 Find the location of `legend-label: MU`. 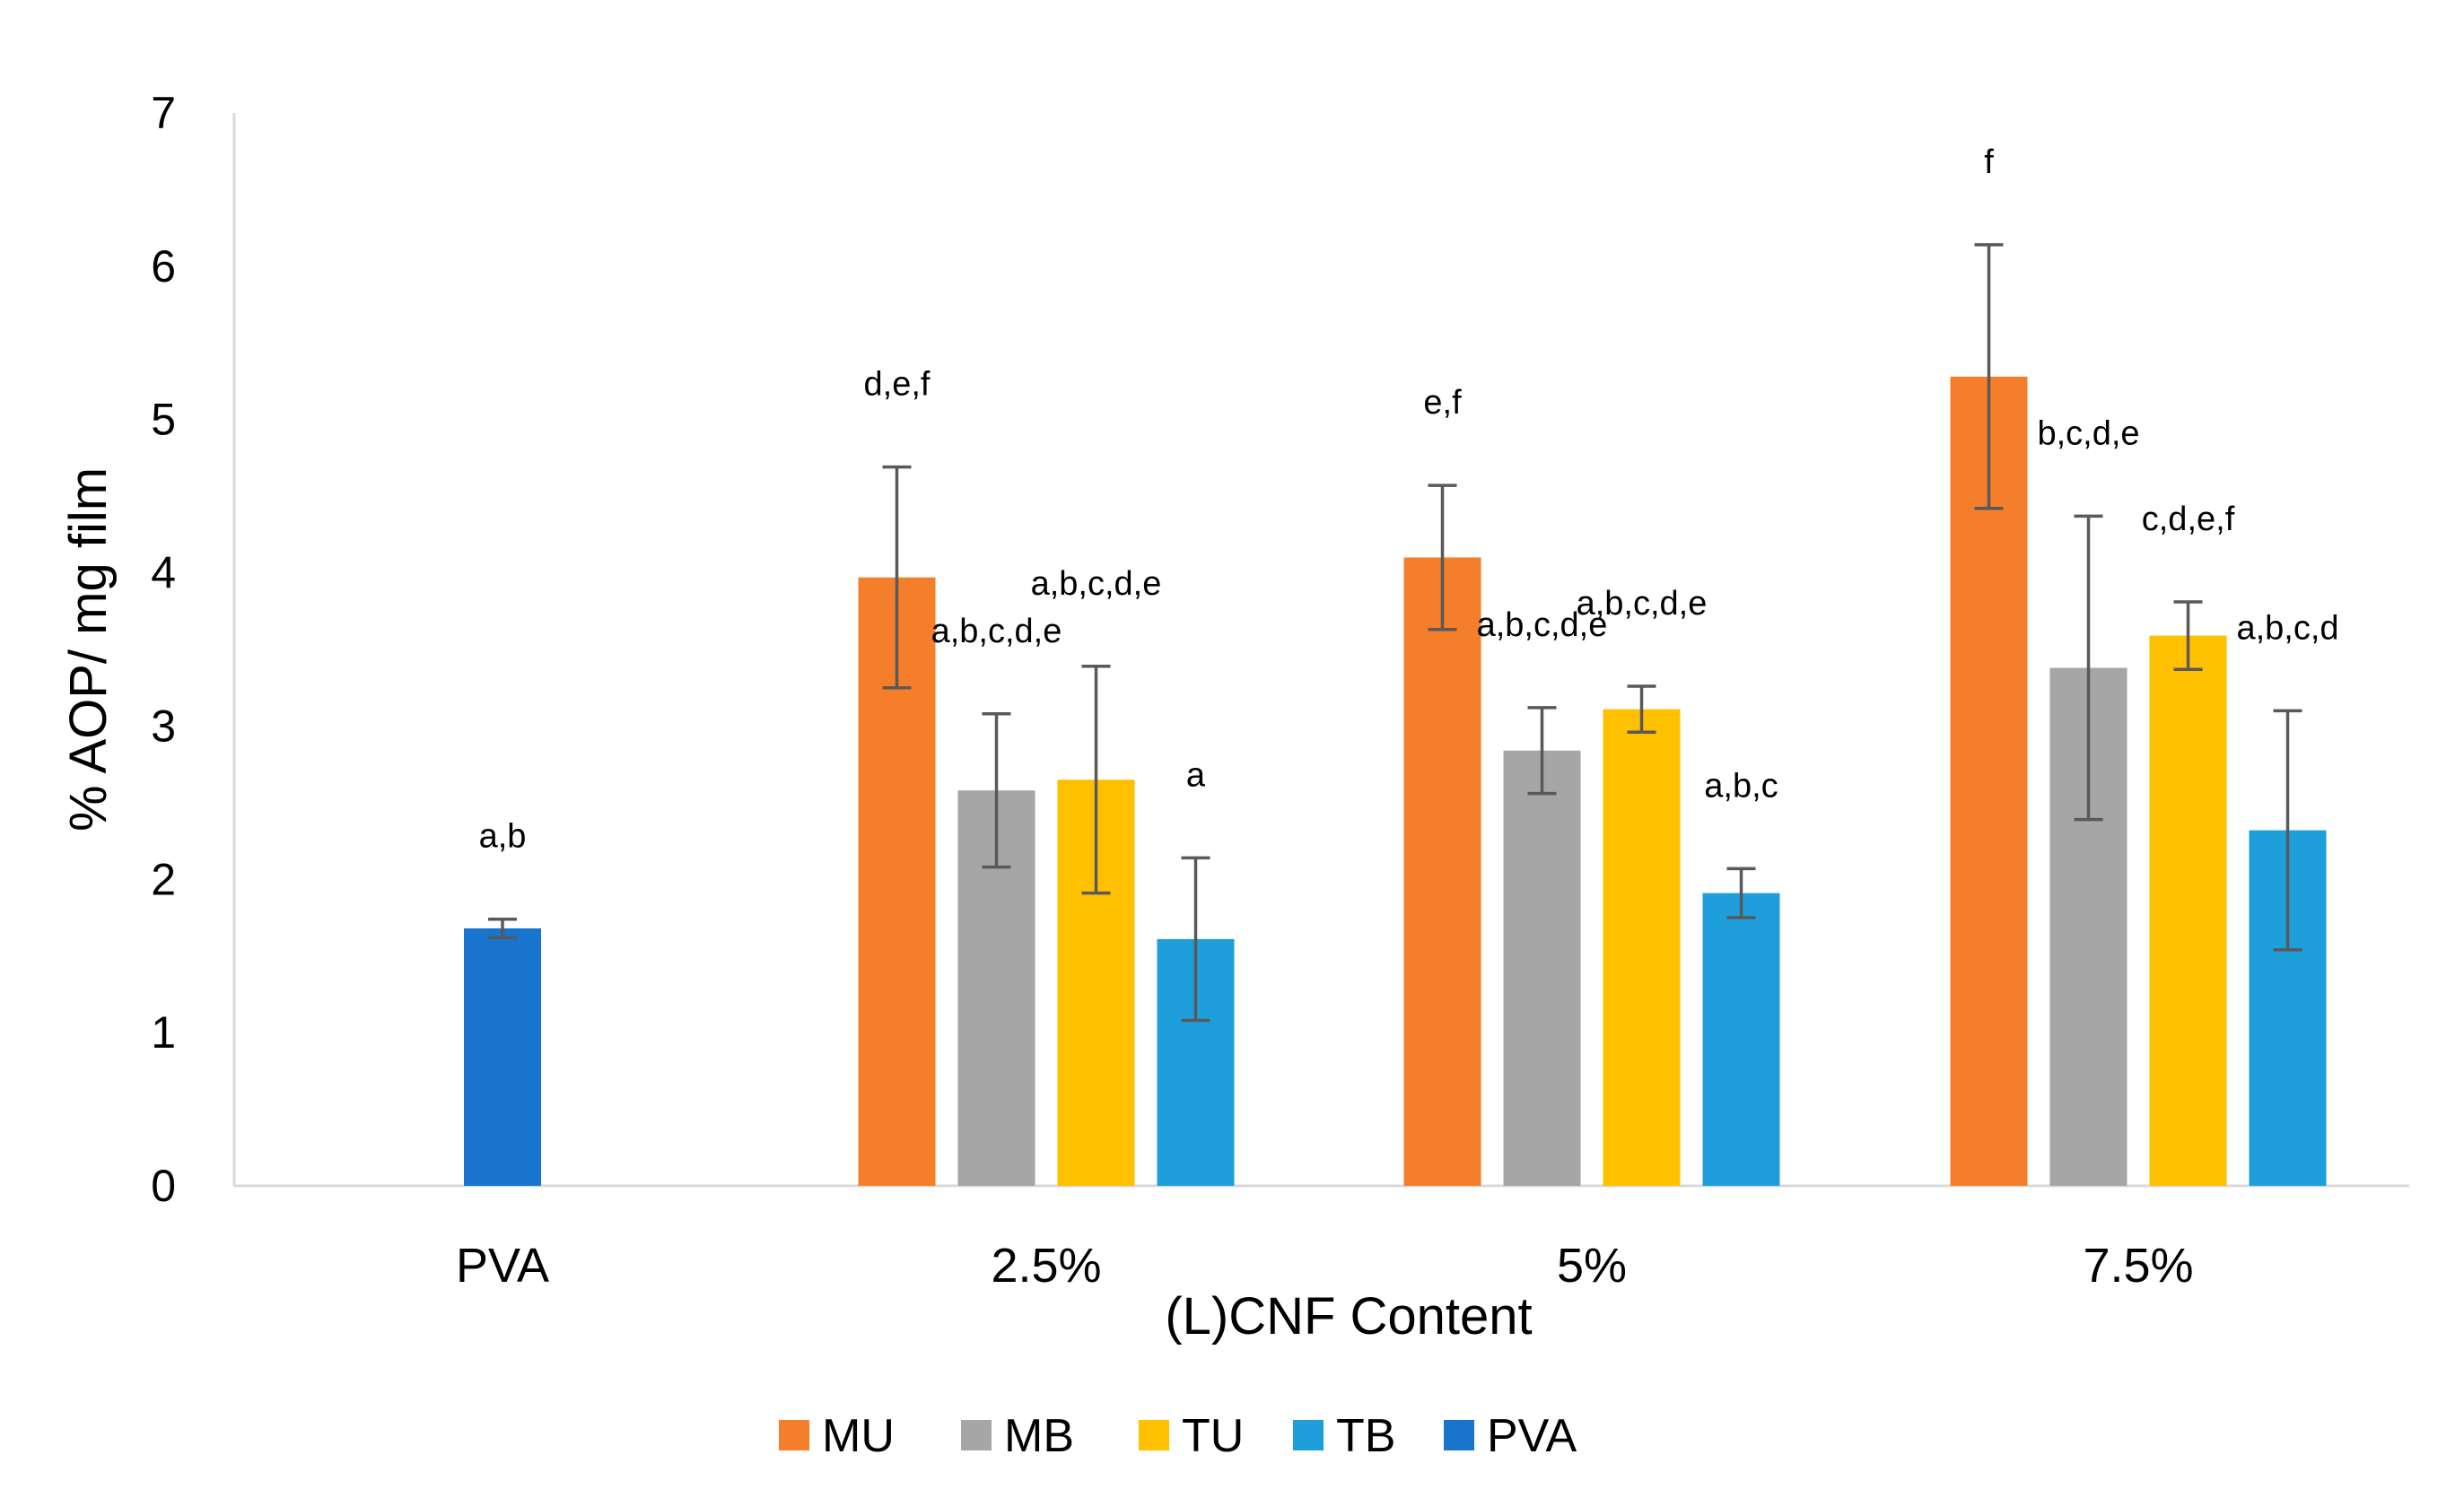

legend-label: MU is located at coordinates (858, 1436).